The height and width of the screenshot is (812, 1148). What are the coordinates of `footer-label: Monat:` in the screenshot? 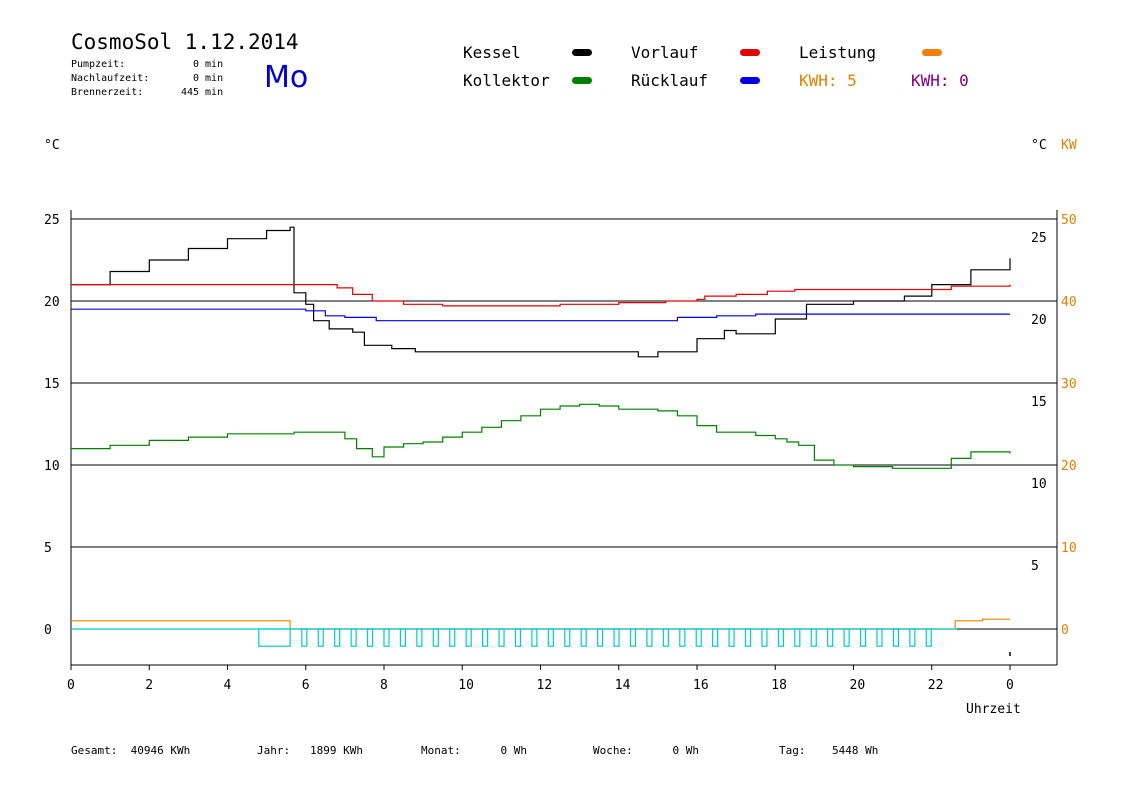 It's located at (441, 750).